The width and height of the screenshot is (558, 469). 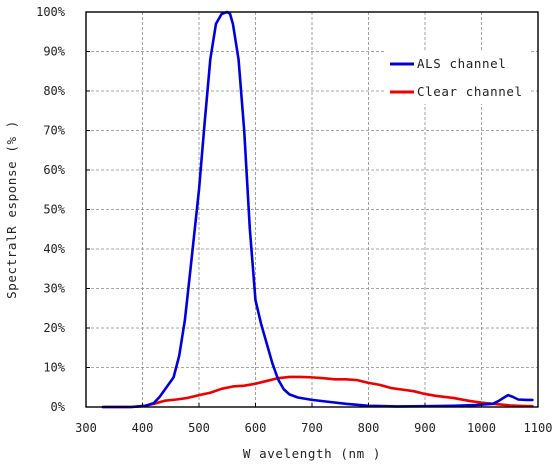 I want to click on y-tick-label: 60%, so click(x=54, y=170).